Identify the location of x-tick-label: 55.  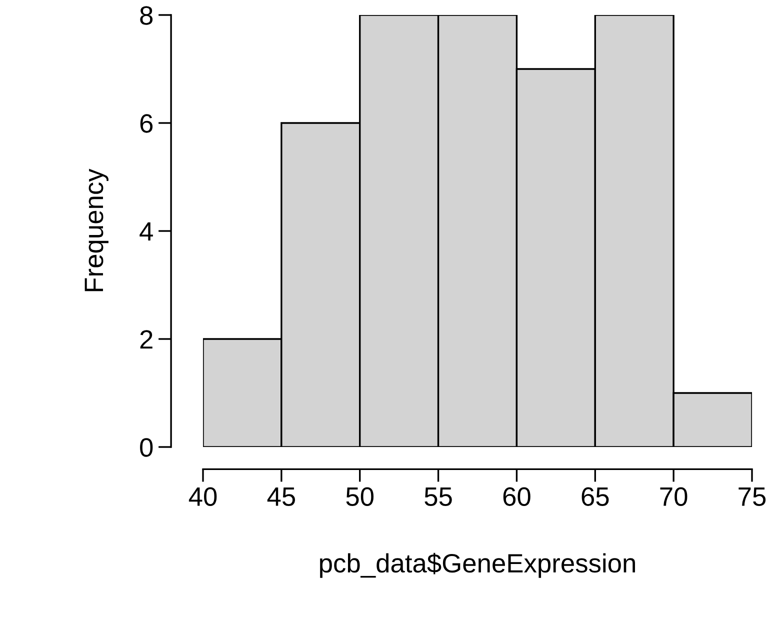
(438, 497).